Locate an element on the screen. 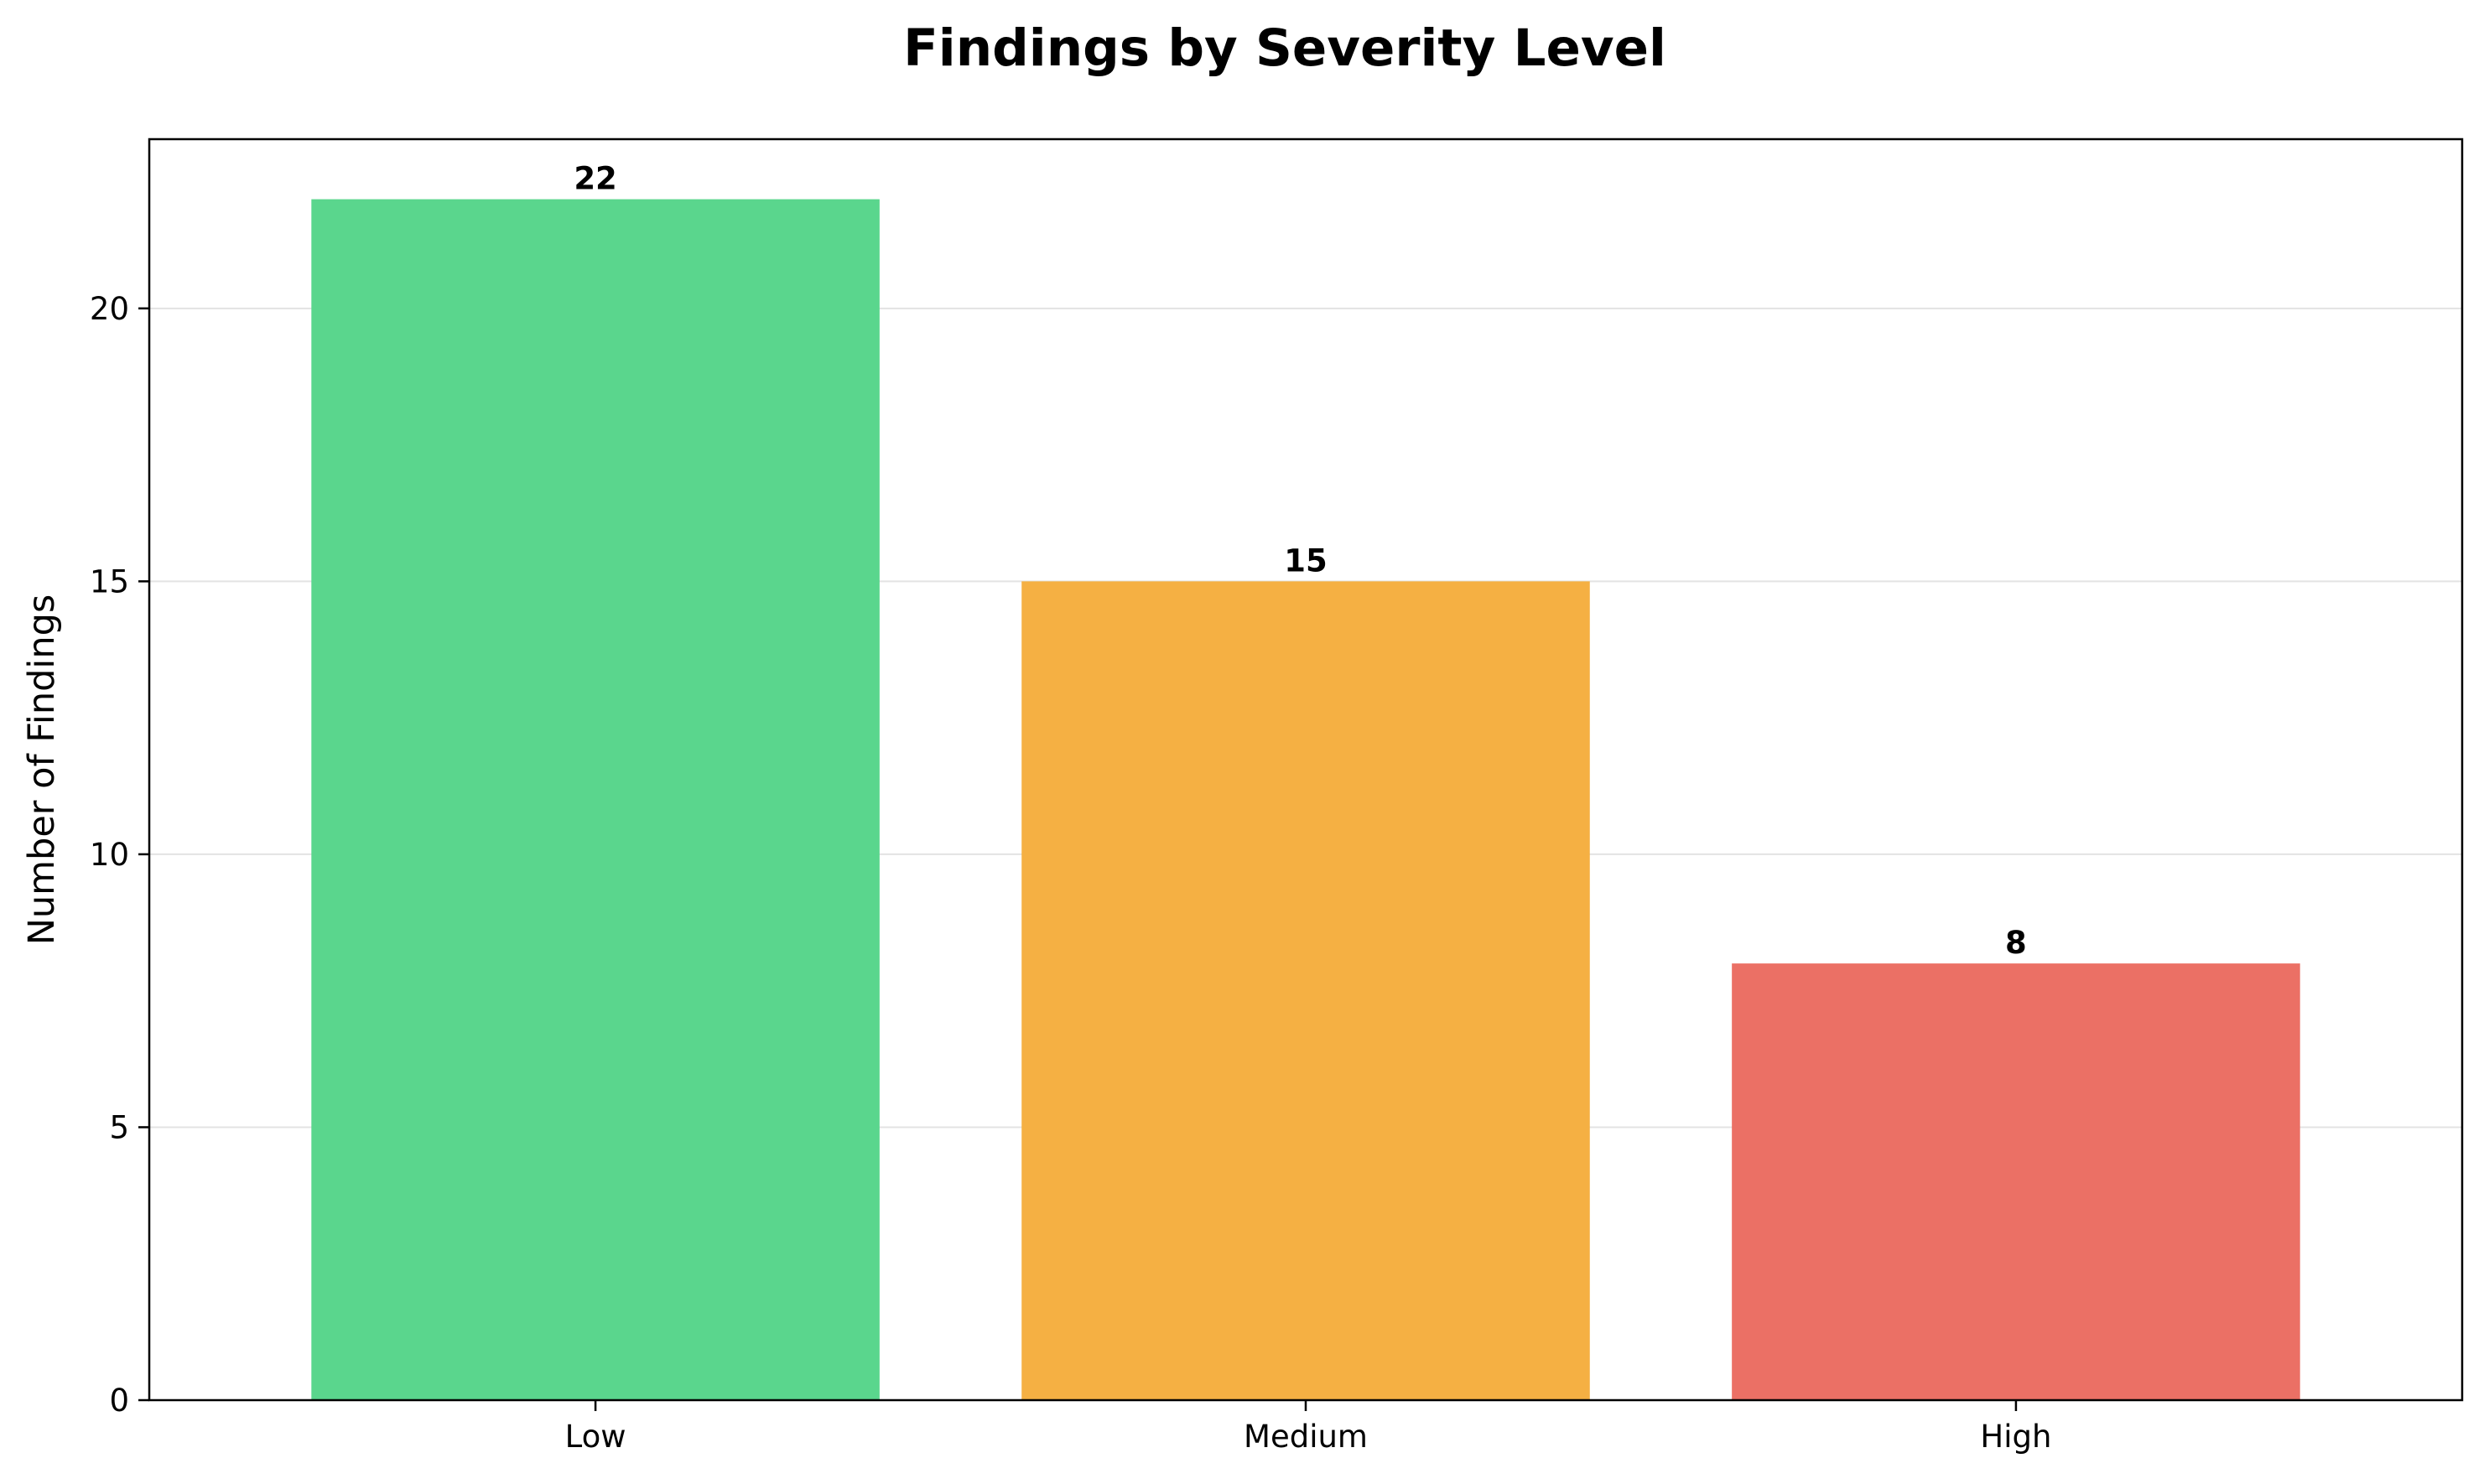  y-tick-label-20: 20 is located at coordinates (109, 309).